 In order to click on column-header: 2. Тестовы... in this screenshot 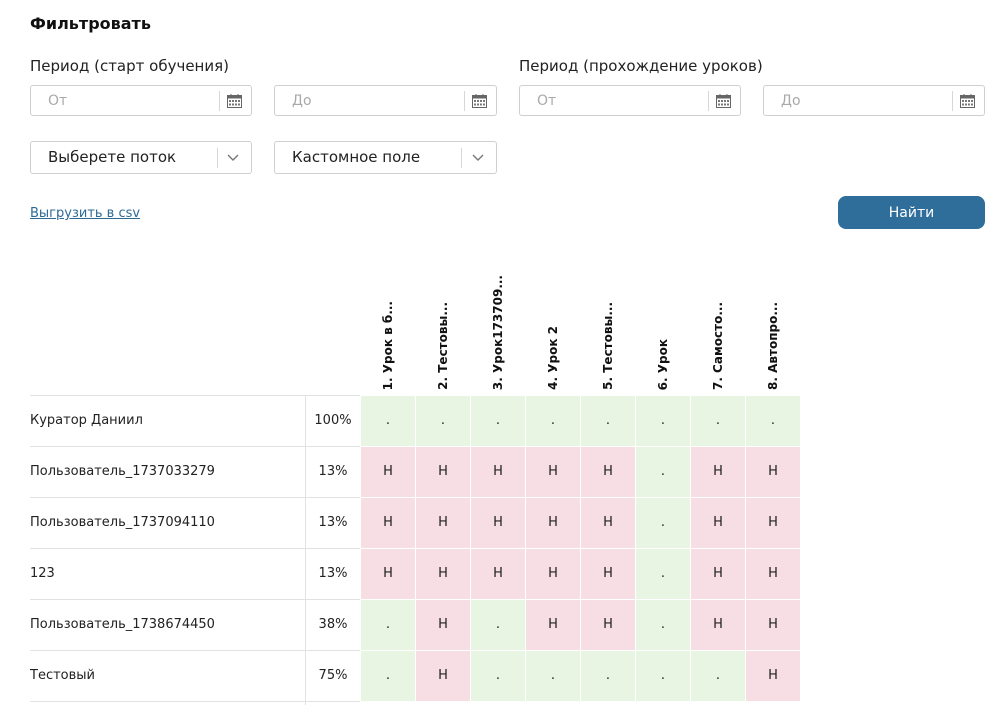, I will do `click(443, 332)`.